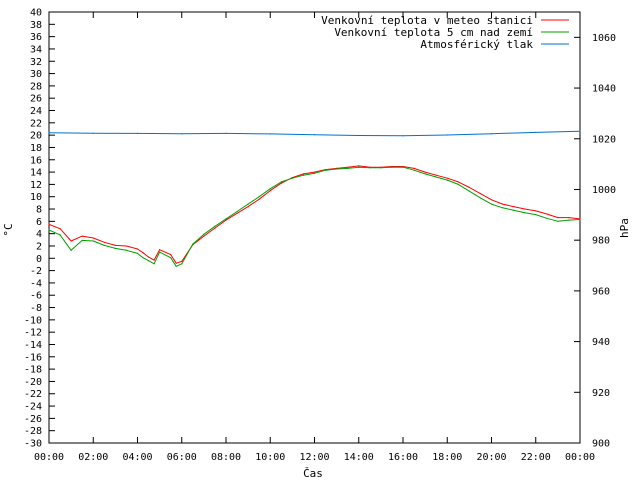  What do you see at coordinates (226, 457) in the screenshot?
I see `x-tick-label: 08:00` at bounding box center [226, 457].